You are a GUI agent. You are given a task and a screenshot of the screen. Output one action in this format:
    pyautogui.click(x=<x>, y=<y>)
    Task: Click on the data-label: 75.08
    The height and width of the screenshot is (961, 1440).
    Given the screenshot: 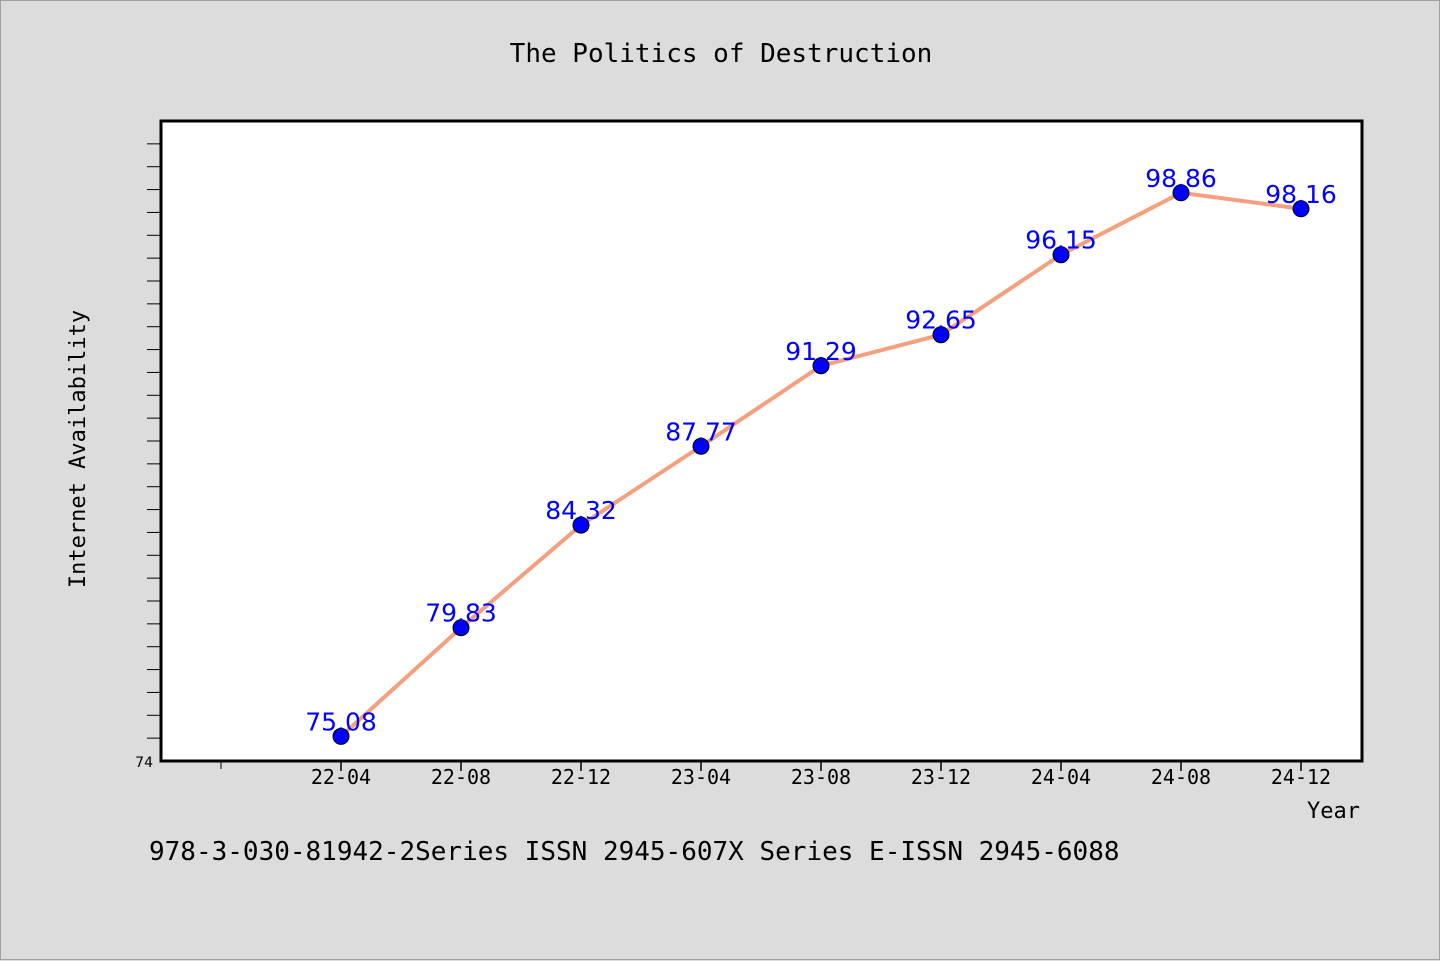 What is the action you would take?
    pyautogui.click(x=341, y=721)
    